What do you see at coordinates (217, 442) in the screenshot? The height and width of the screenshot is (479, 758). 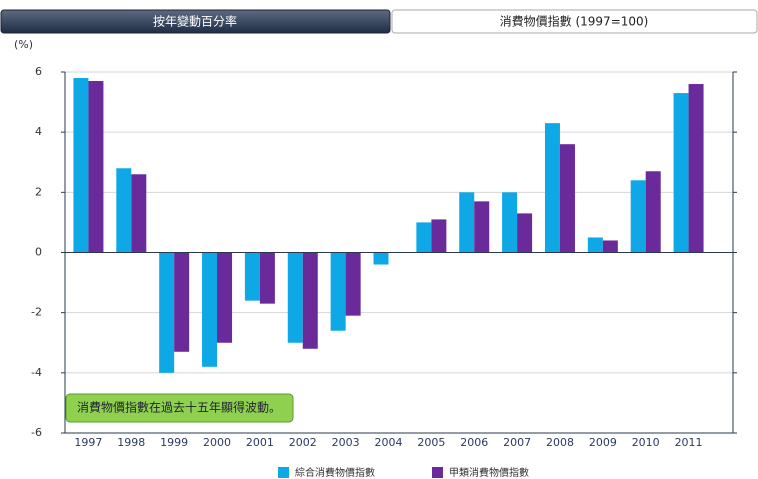 I see `x-tick-label: 2000` at bounding box center [217, 442].